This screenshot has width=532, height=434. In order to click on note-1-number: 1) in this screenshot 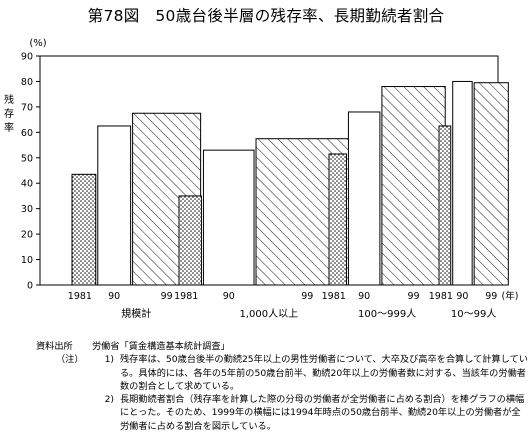, I will do `click(109, 360)`.